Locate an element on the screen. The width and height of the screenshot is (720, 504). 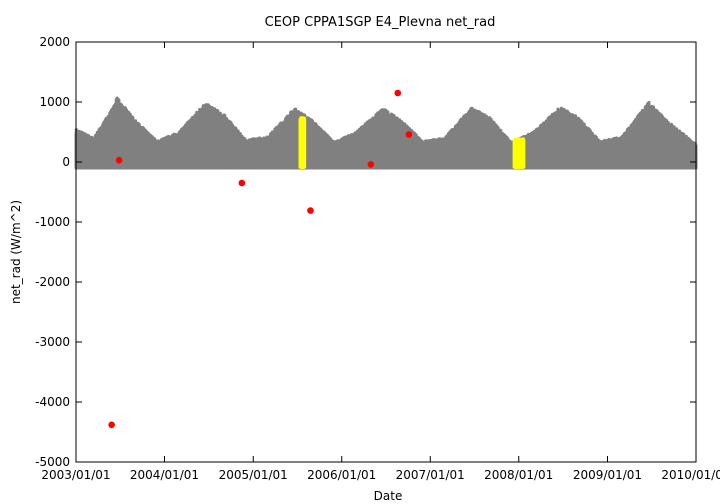
x-tick-label: 2006/01/01 is located at coordinates (341, 475).